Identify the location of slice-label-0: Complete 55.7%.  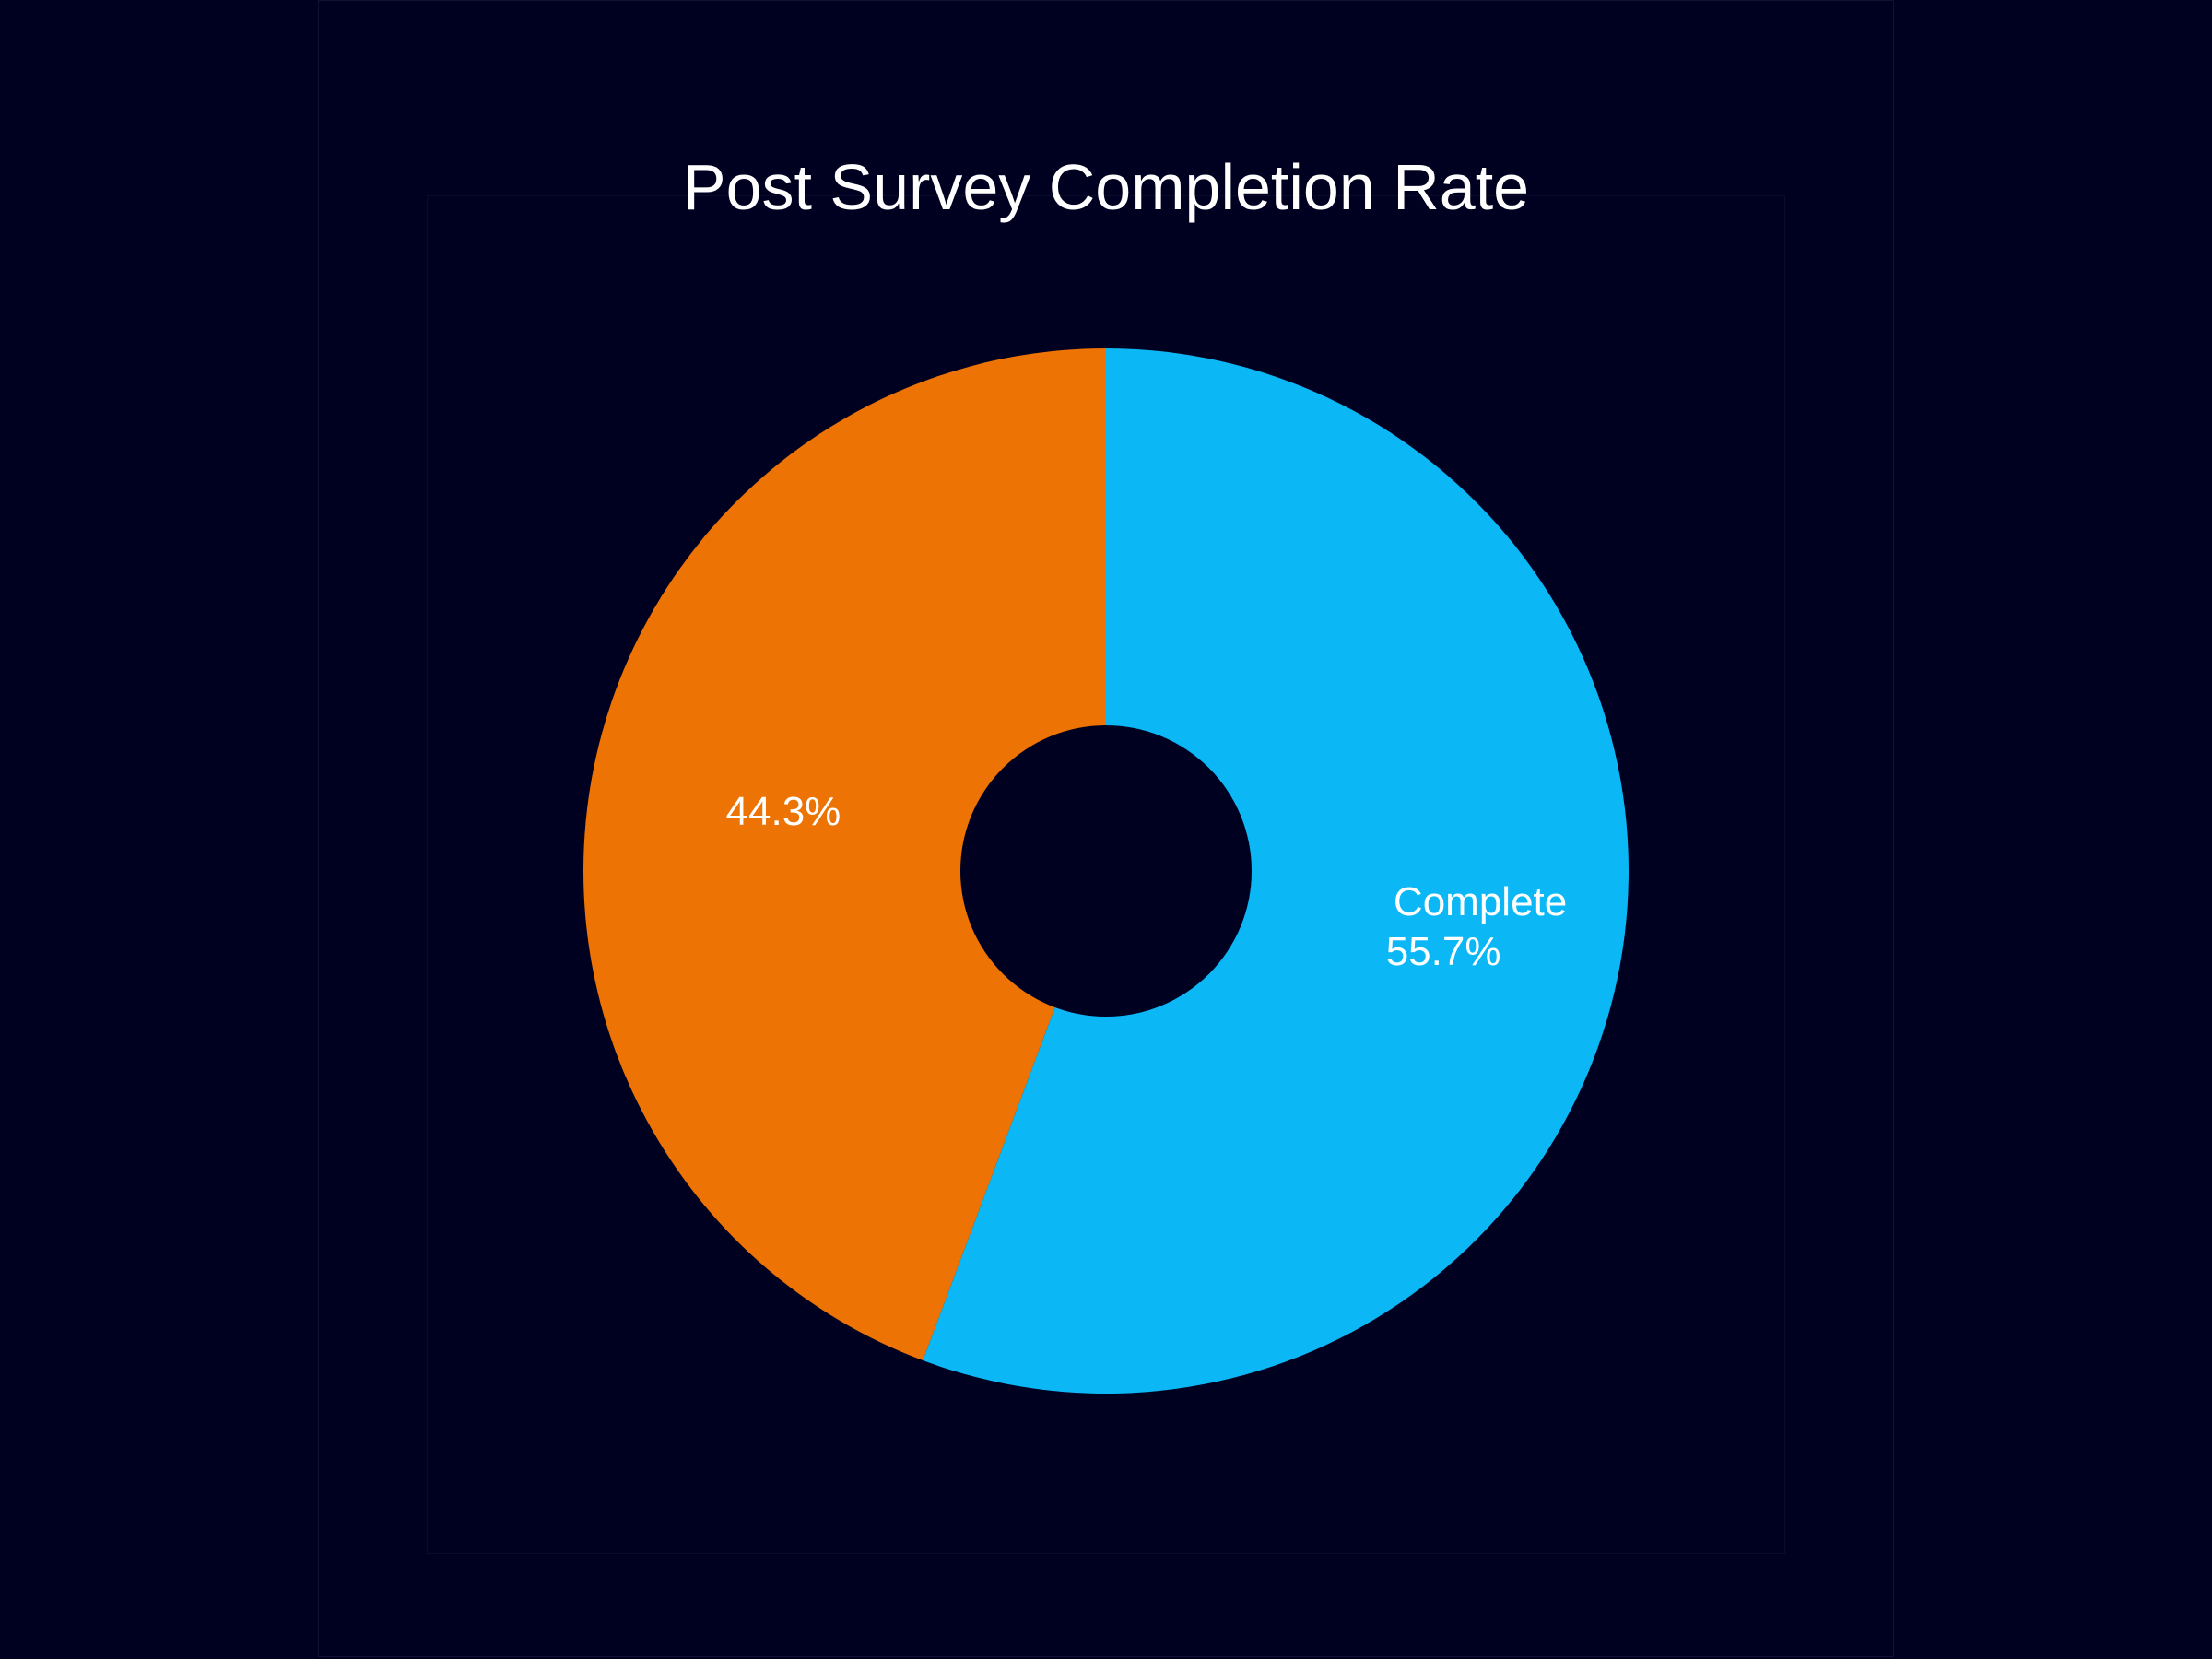
(1477, 926).